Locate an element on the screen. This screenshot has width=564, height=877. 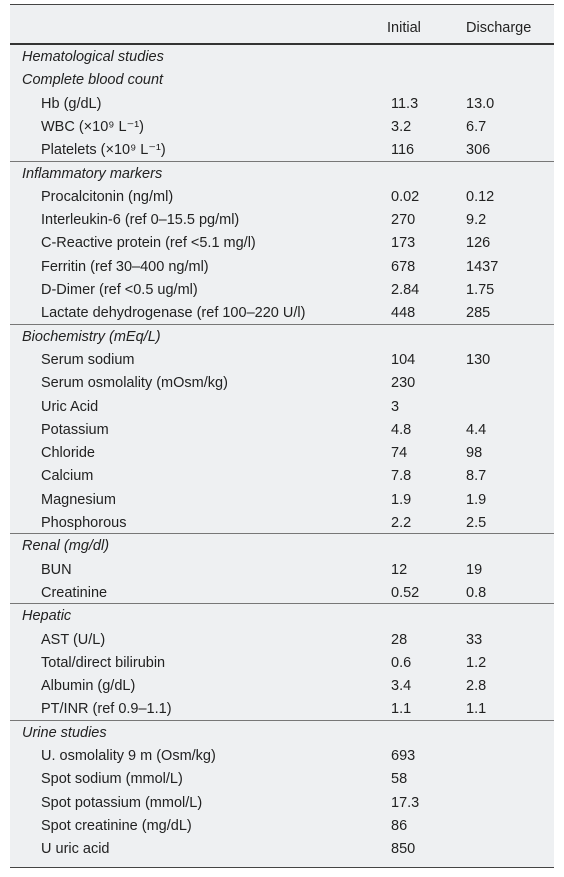
discharge-value: 19 is located at coordinates (474, 569).